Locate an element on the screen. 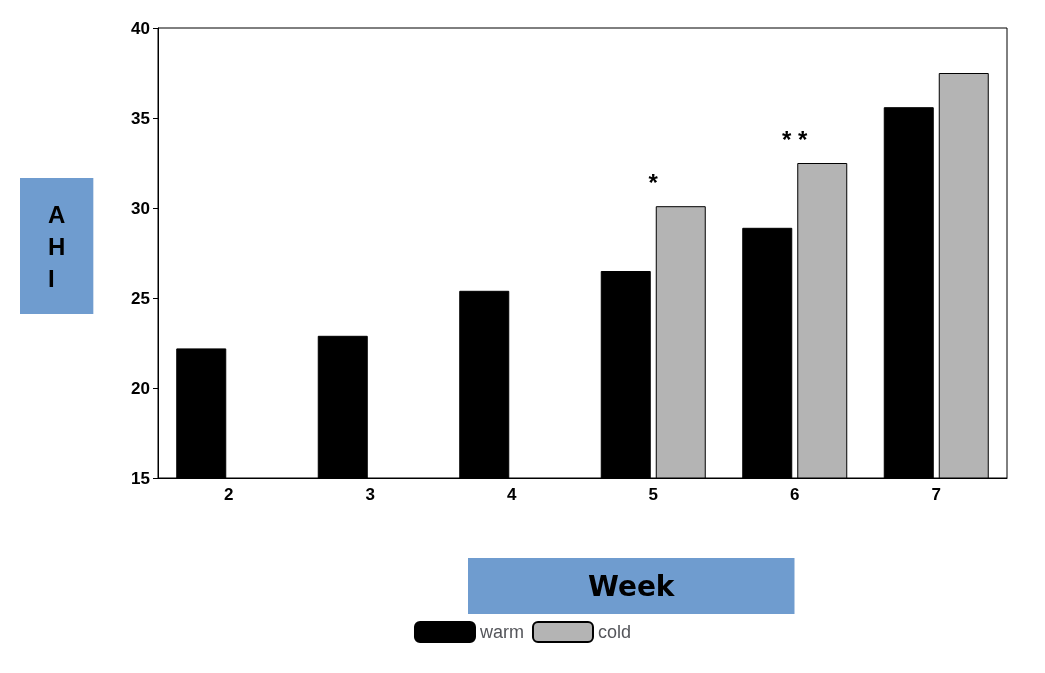 This screenshot has height=673, width=1045. x-tick-label: 7 is located at coordinates (936, 494).